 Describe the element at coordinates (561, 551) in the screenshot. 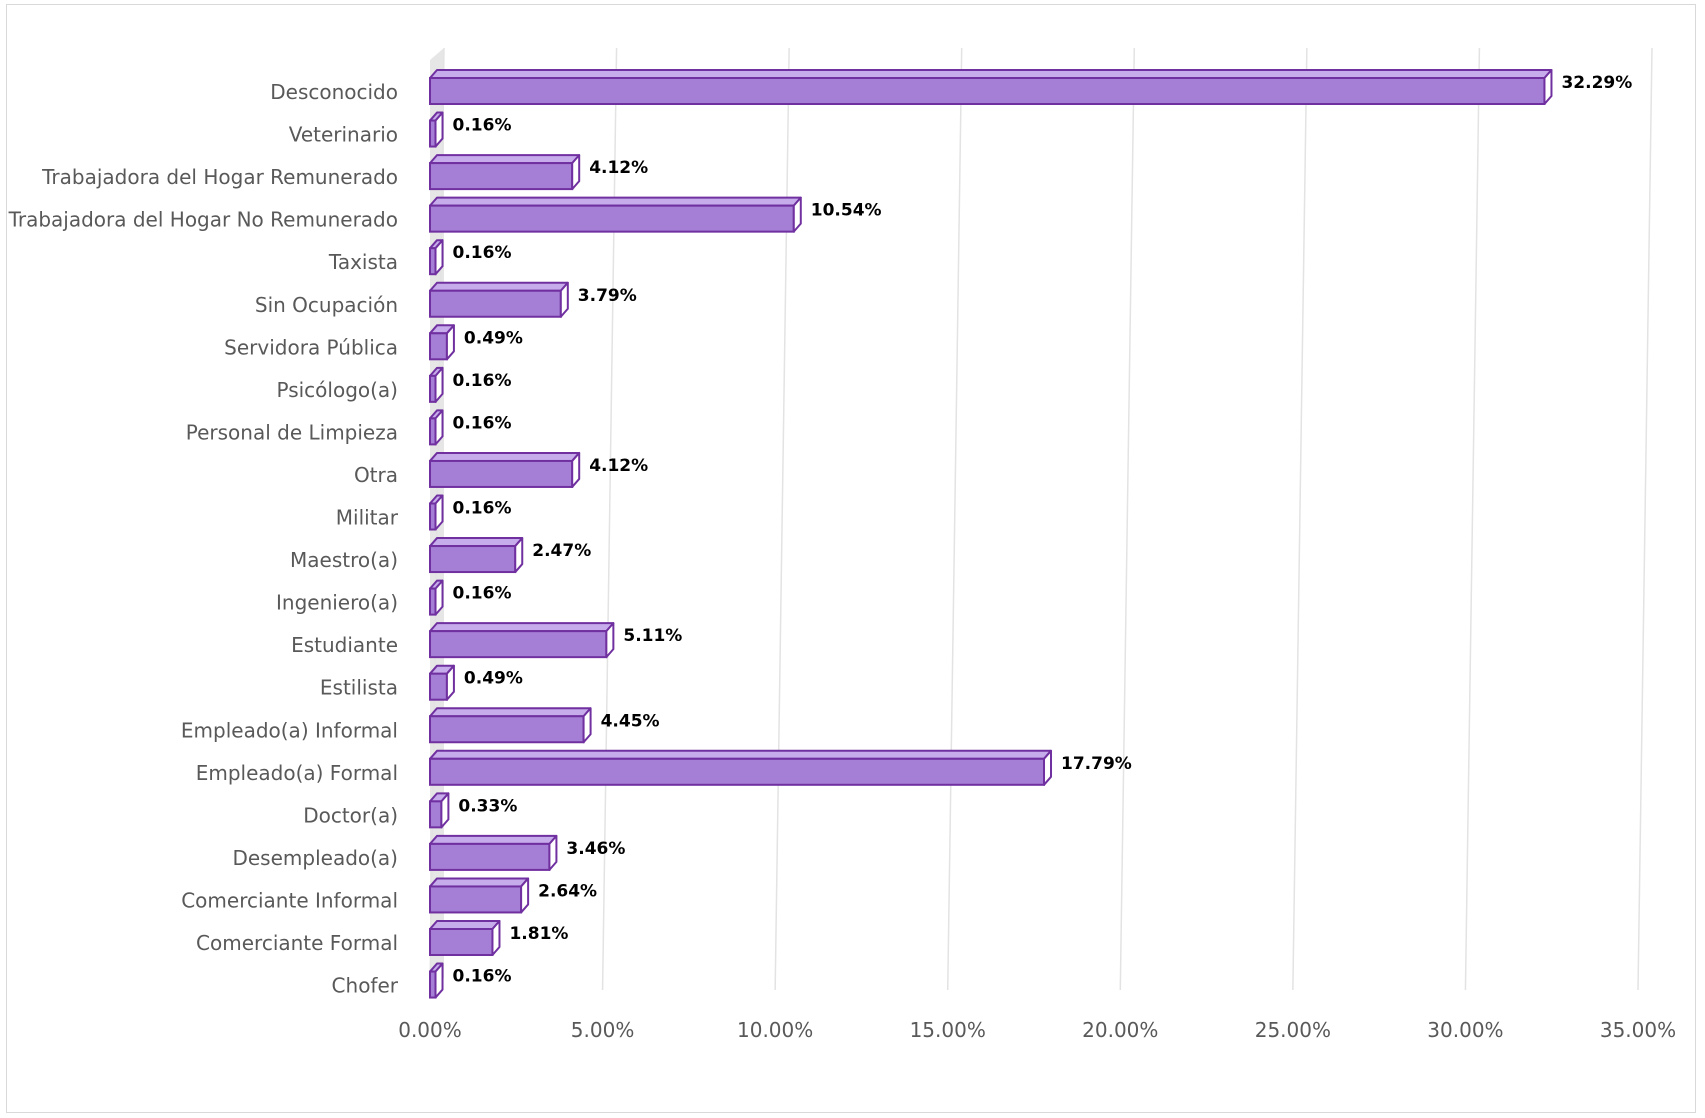

I see `data-label: 2.47%` at that location.